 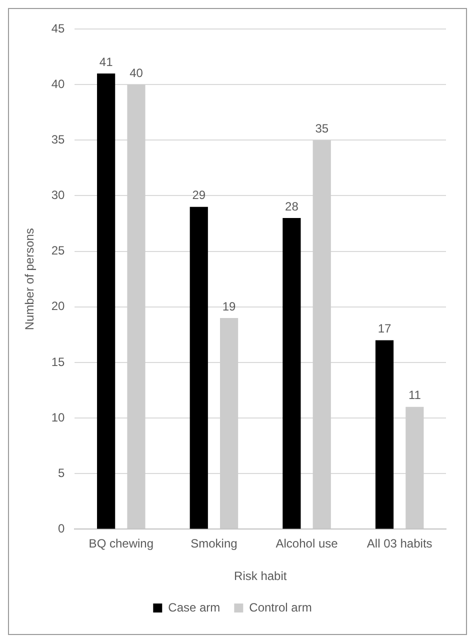 What do you see at coordinates (415, 395) in the screenshot?
I see `data-label: 11` at bounding box center [415, 395].